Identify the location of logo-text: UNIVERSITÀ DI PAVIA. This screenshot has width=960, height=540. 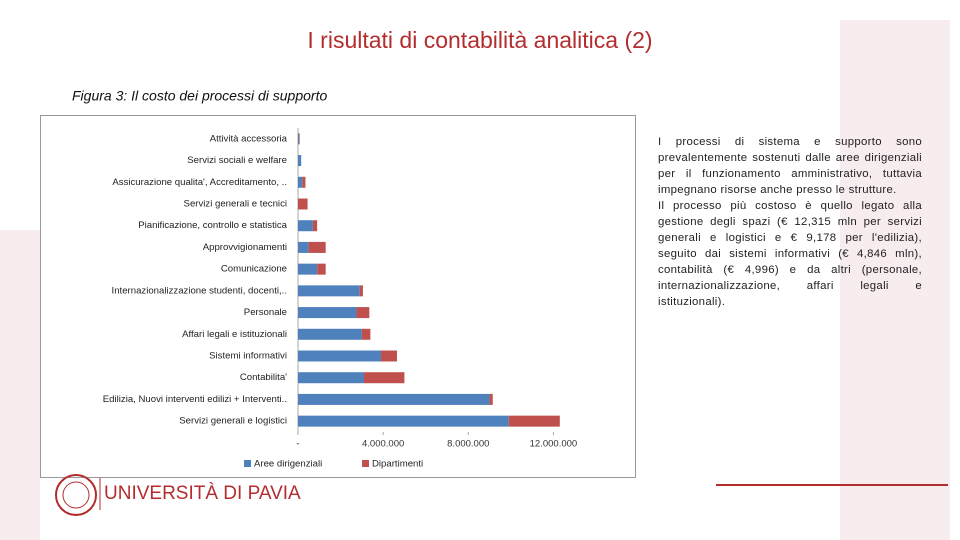
(202, 493).